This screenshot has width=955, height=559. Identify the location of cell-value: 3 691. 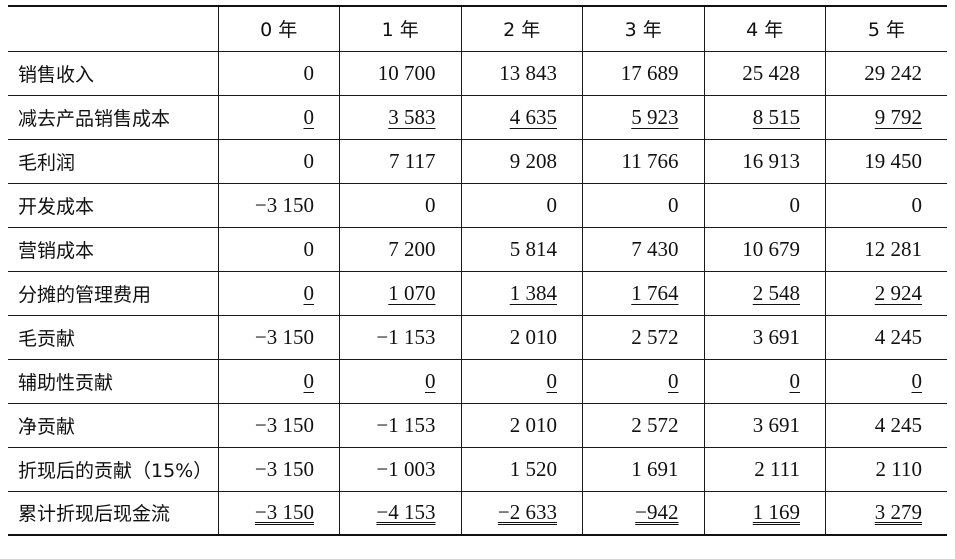
(776, 336).